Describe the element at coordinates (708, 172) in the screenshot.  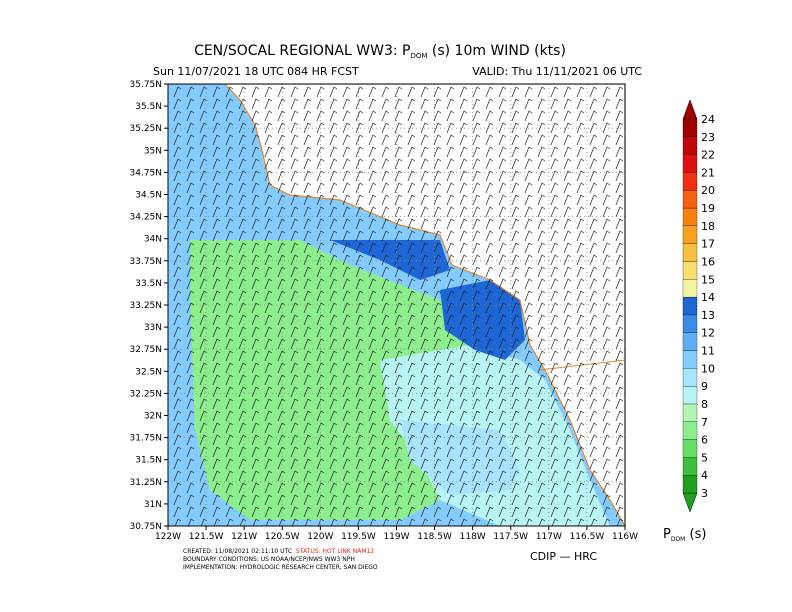
I see `colorbar-label: 21` at that location.